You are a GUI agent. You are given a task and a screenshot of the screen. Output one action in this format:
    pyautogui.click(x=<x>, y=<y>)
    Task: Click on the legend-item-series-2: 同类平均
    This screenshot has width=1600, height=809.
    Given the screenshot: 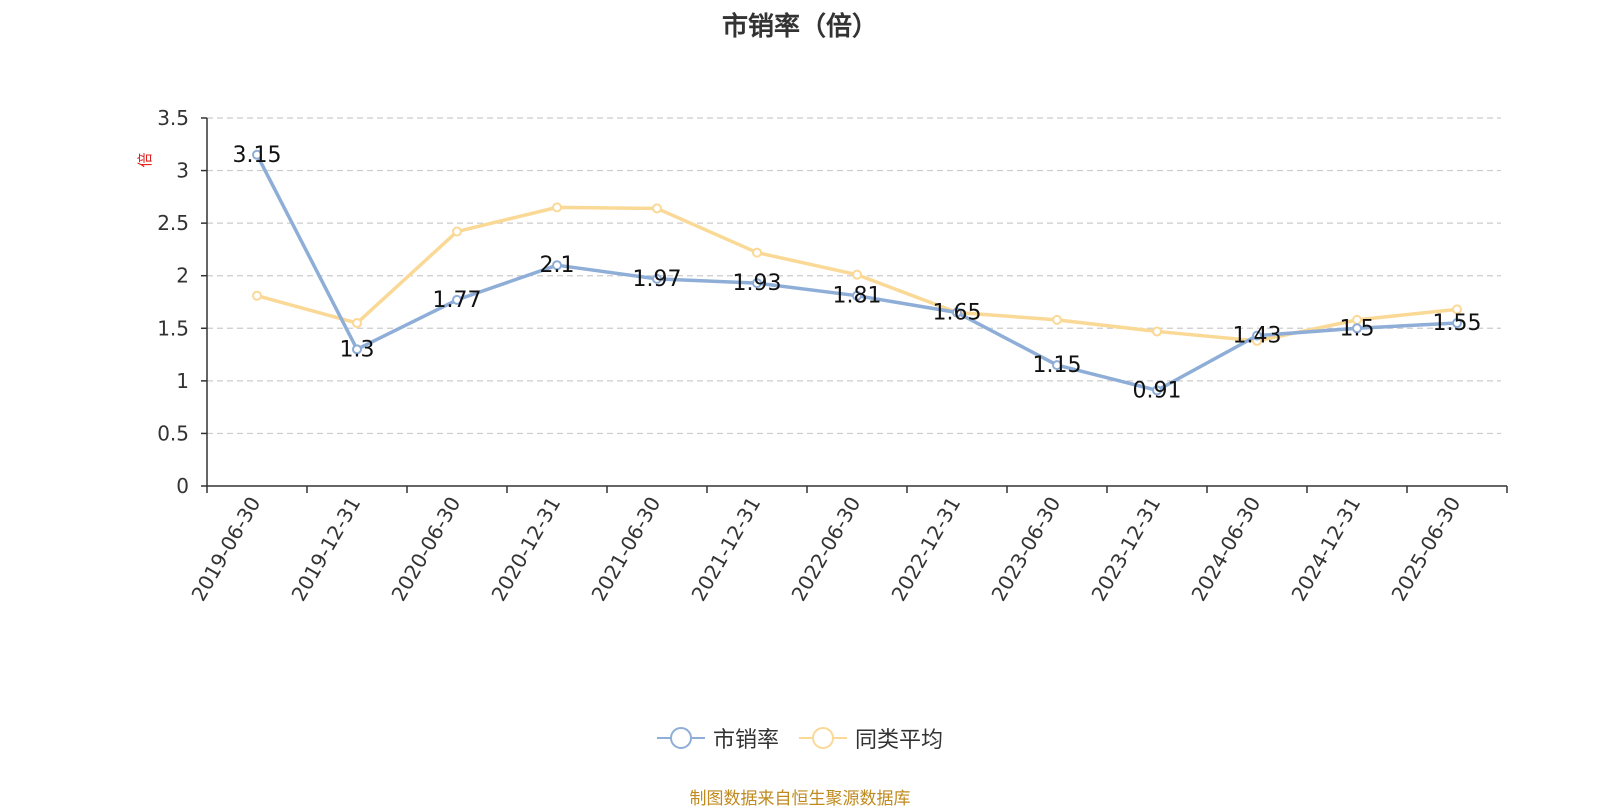 What is the action you would take?
    pyautogui.click(x=871, y=738)
    